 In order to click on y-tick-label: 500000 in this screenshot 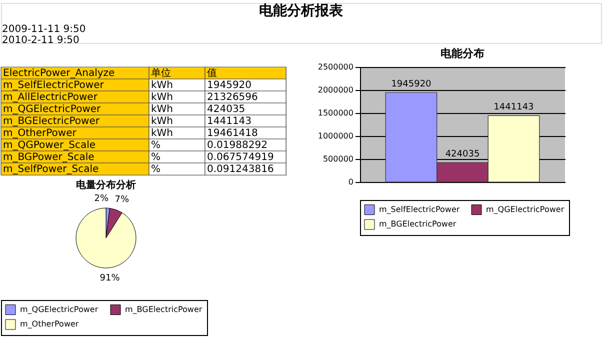, I will do `click(338, 159)`.